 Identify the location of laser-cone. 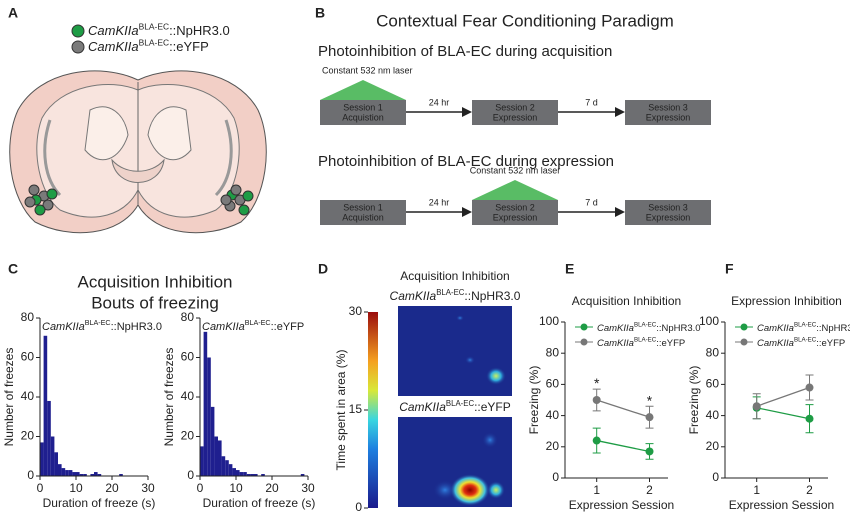
(515, 190).